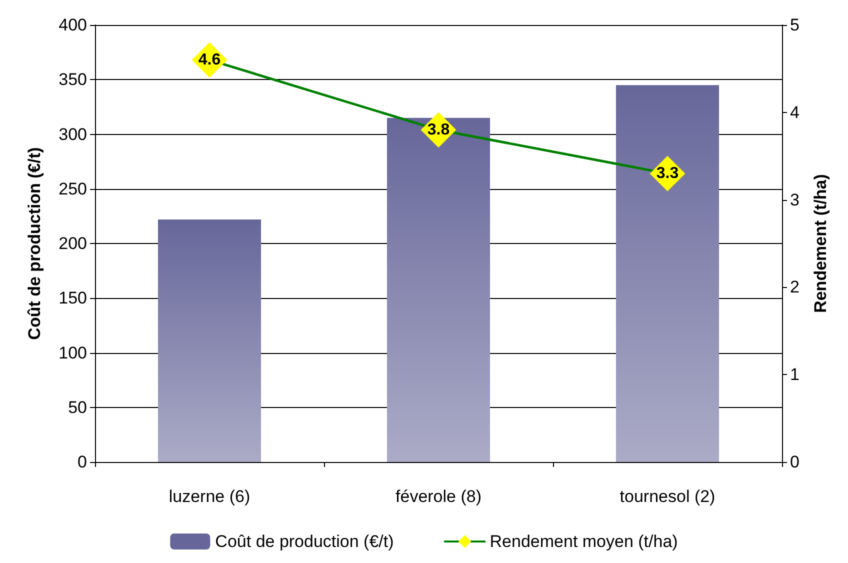 Image resolution: width=848 pixels, height=563 pixels. Describe the element at coordinates (72, 80) in the screenshot. I see `y-tick-label: 350` at that location.